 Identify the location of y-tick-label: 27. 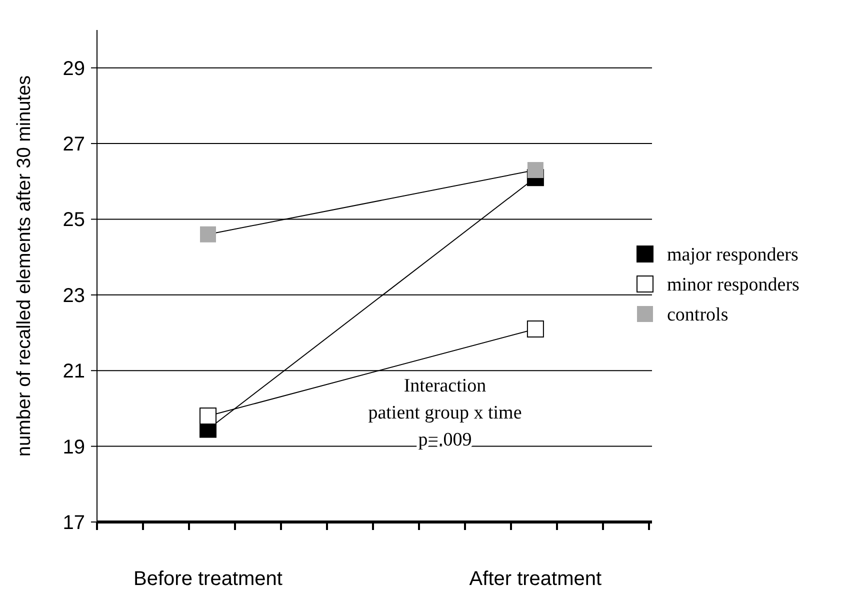
(73, 145).